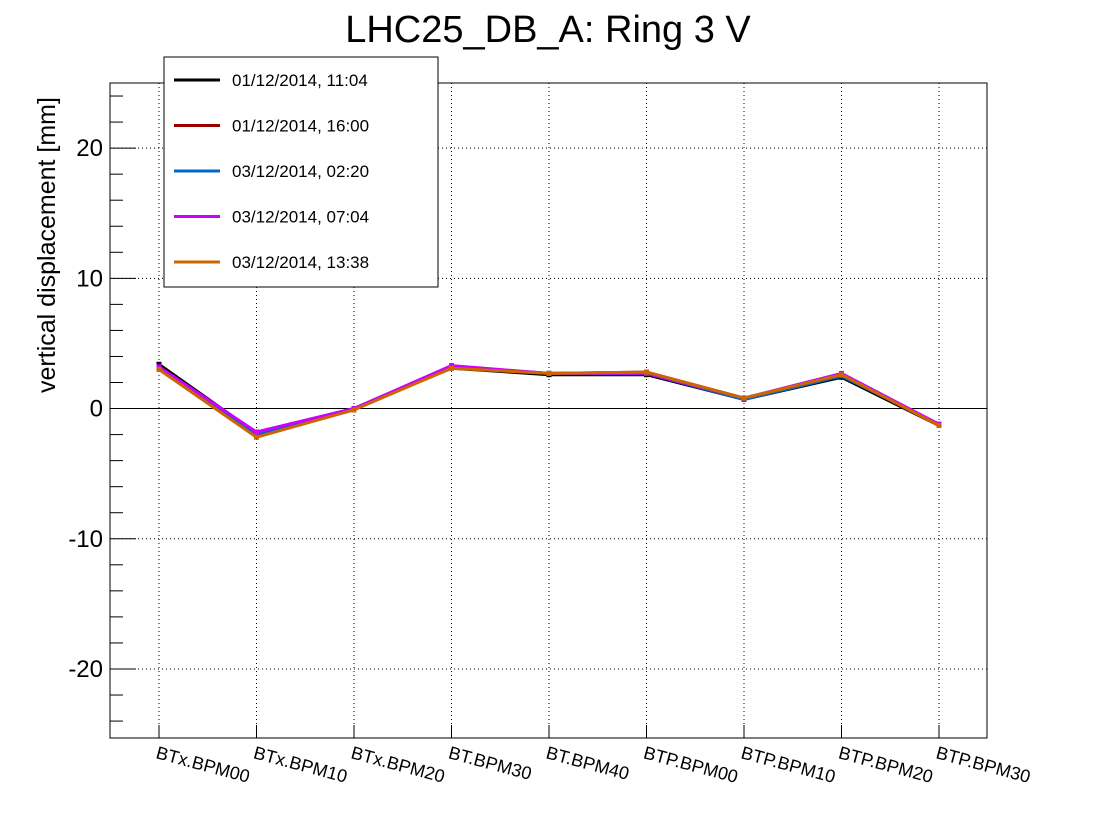  I want to click on chart-title: LHC25_DB_A: Ring 3 V, so click(548, 30).